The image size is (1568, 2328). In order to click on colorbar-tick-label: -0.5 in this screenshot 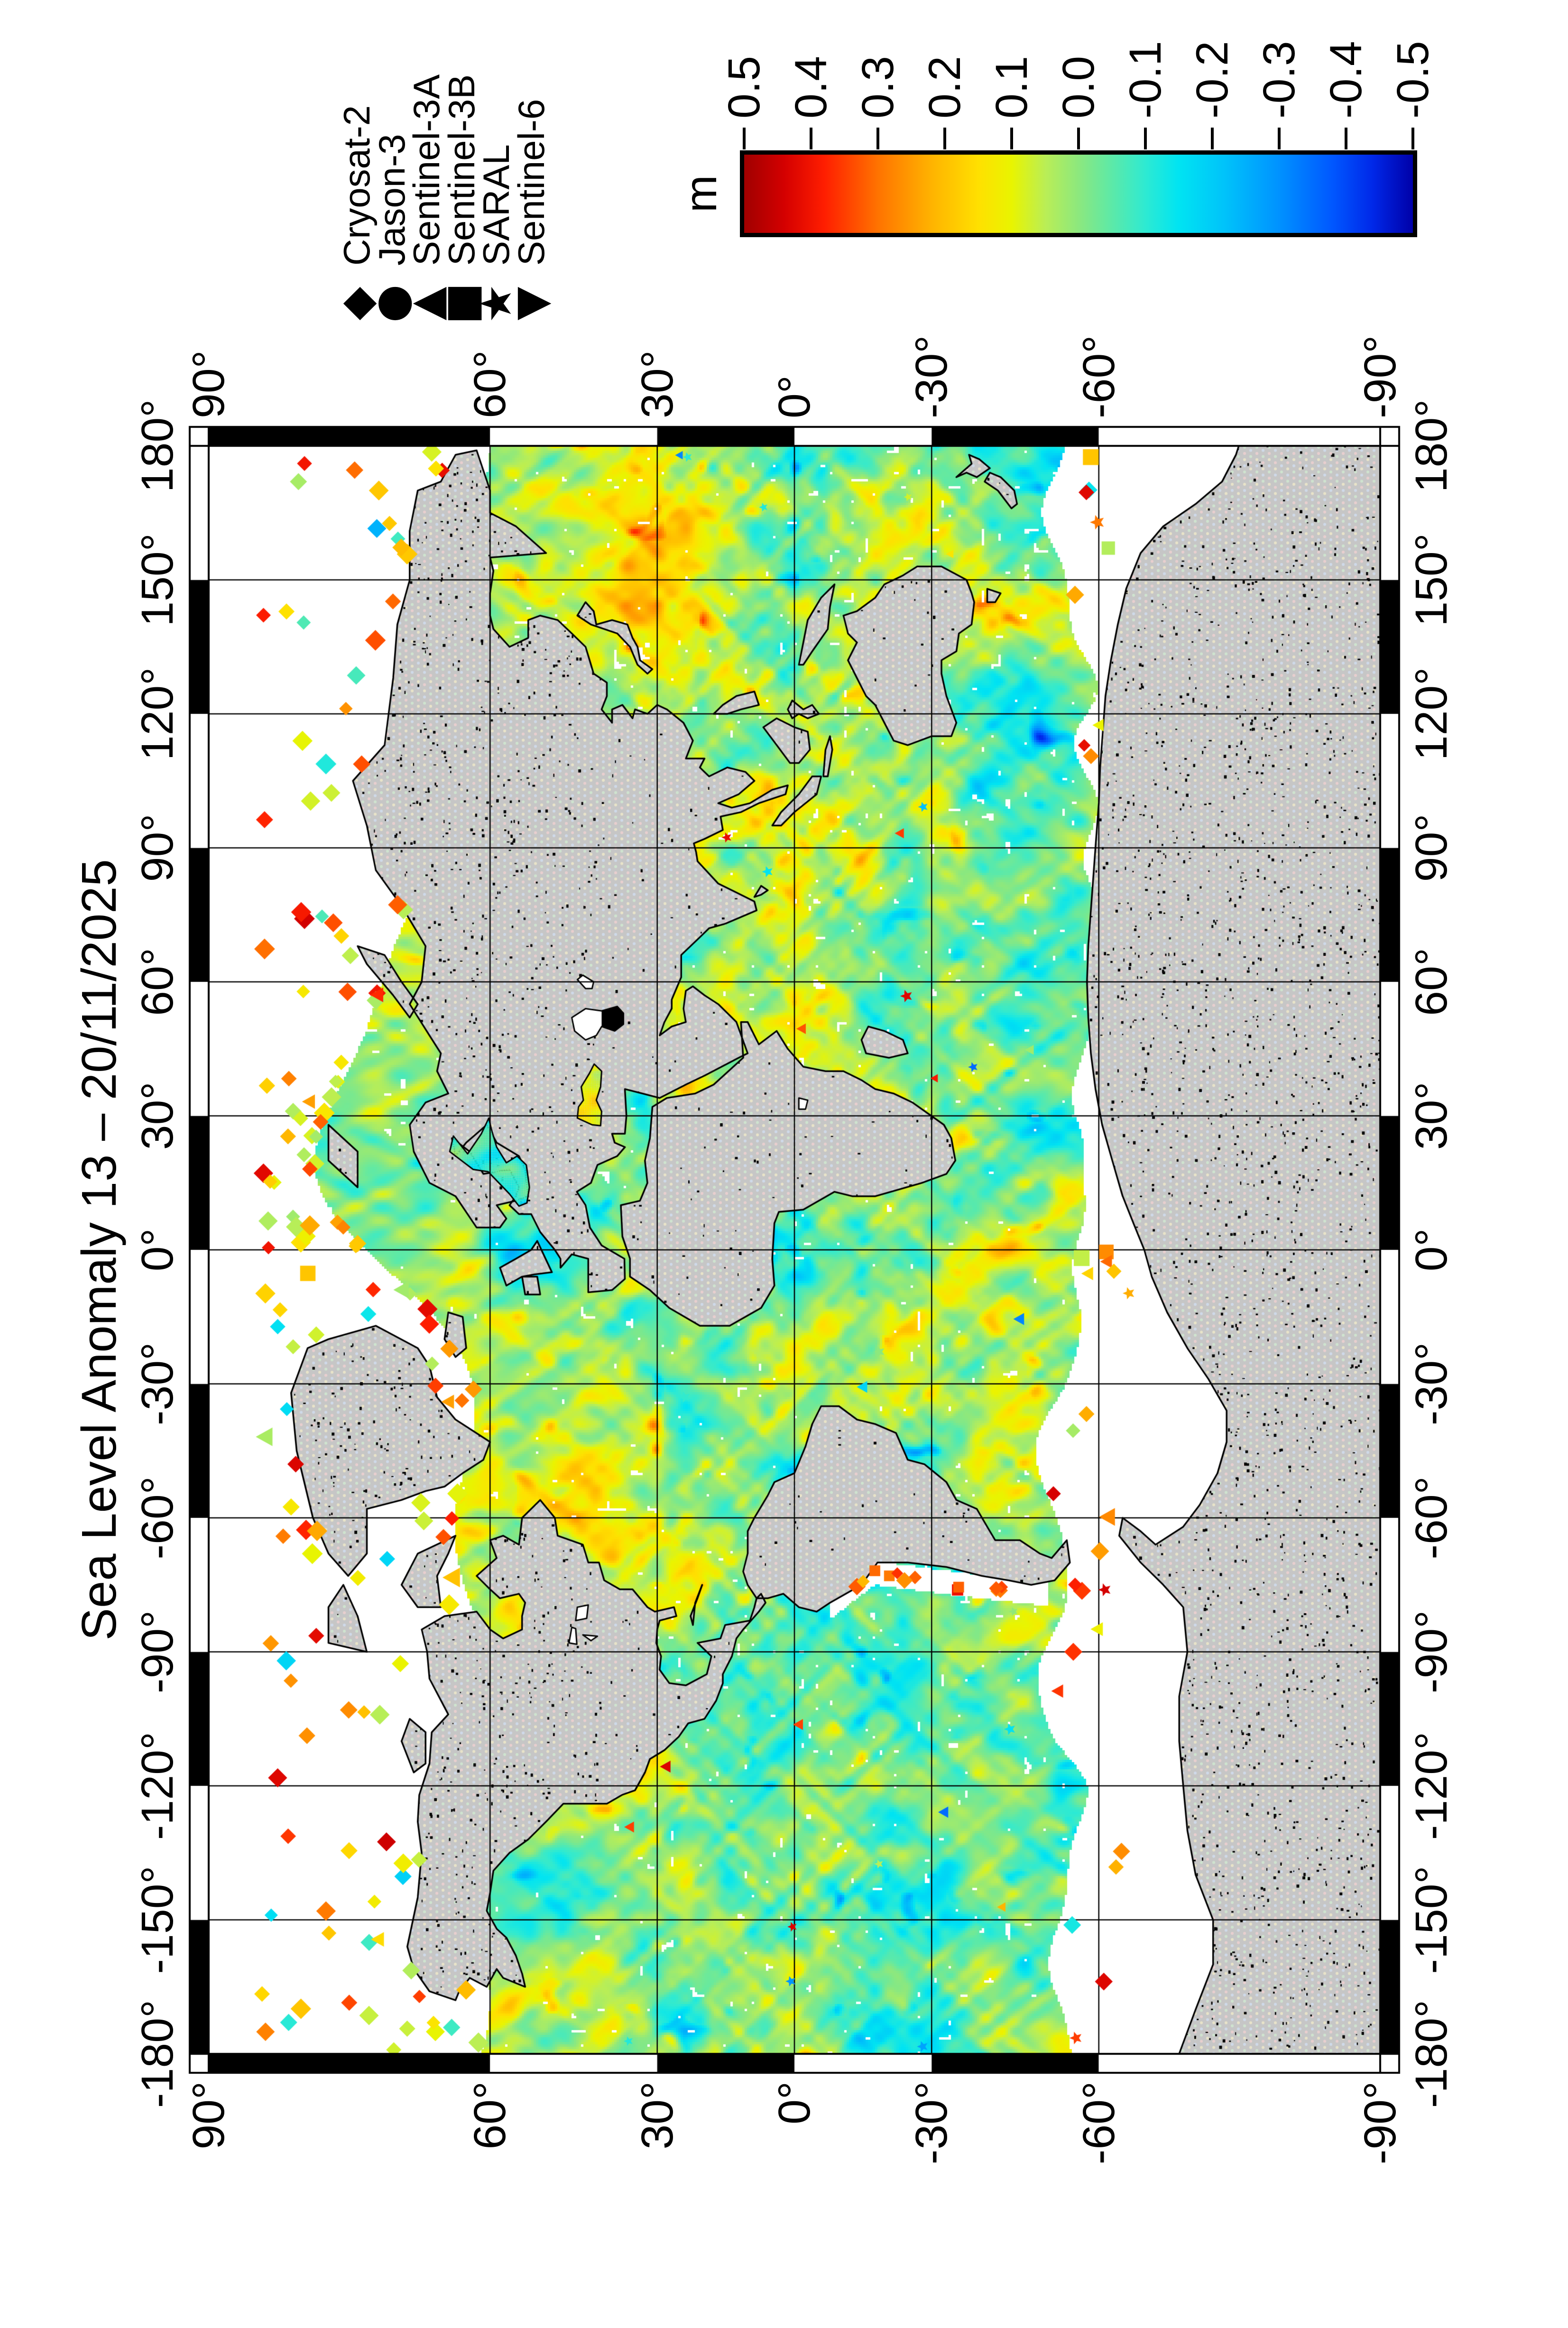, I will do `click(1413, 80)`.